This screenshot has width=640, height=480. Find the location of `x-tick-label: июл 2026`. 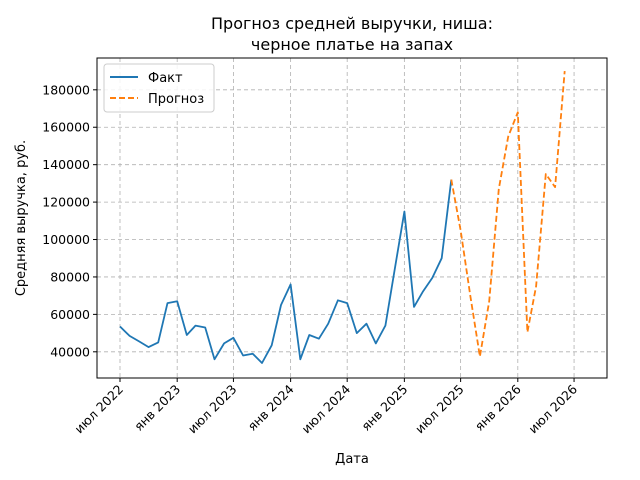

x-tick-label: июл 2026 is located at coordinates (552, 408).